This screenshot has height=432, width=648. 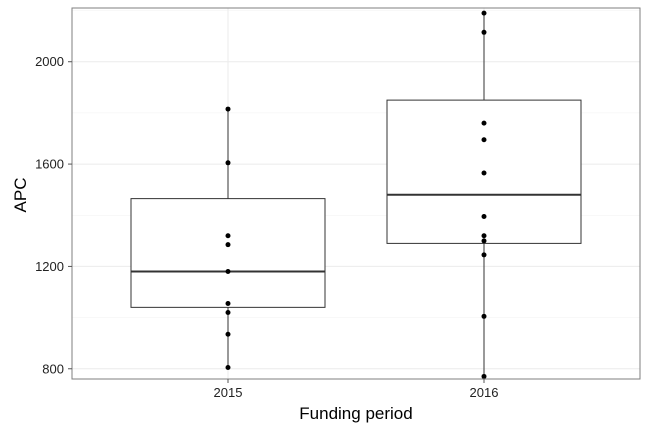 What do you see at coordinates (20, 195) in the screenshot?
I see `y-axis-title: APC` at bounding box center [20, 195].